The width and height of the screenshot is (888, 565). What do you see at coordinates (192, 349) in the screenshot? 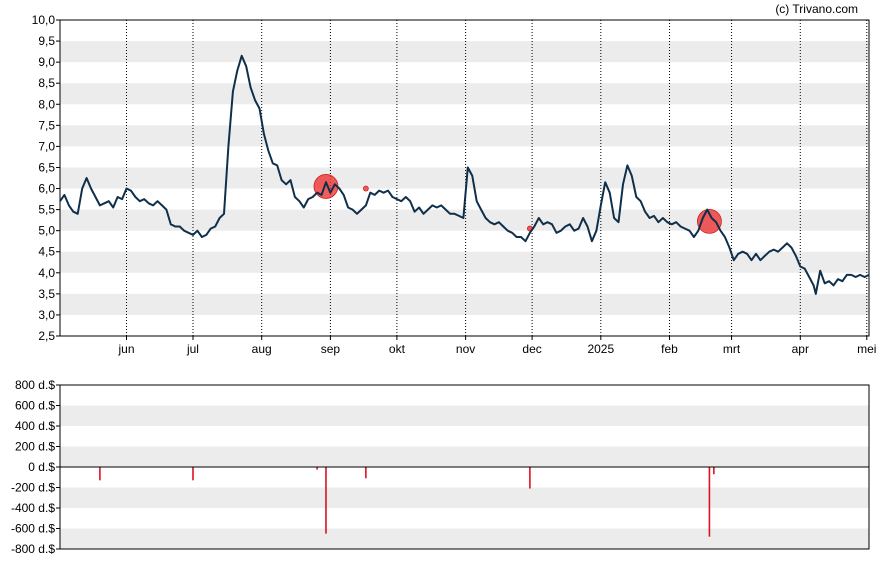
I see `x-tick-label: jul` at bounding box center [192, 349].